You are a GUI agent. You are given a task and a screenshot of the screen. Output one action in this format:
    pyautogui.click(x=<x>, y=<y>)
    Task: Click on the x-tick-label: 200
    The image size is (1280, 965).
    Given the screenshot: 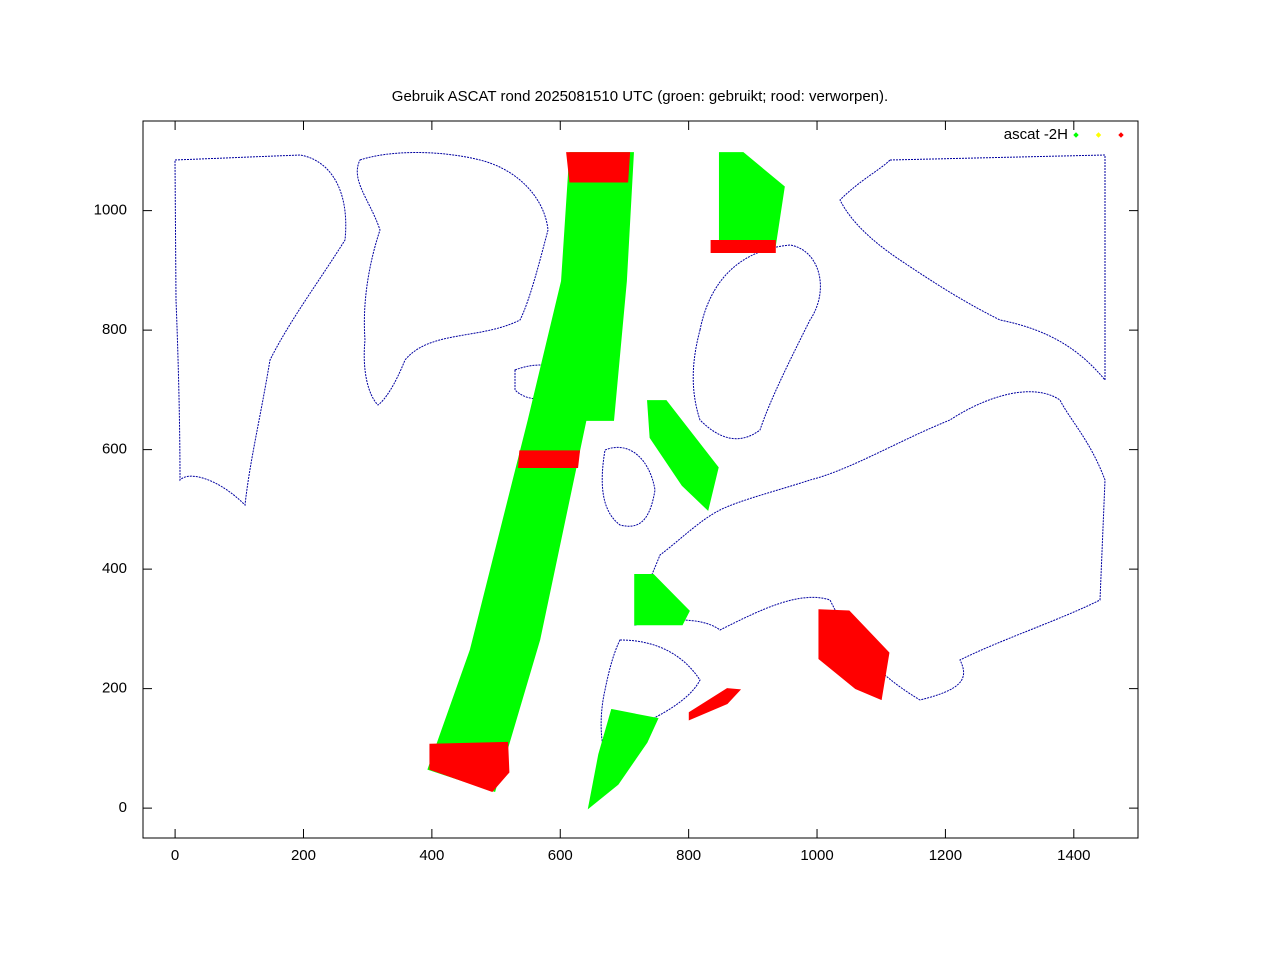 What is the action you would take?
    pyautogui.click(x=303, y=855)
    